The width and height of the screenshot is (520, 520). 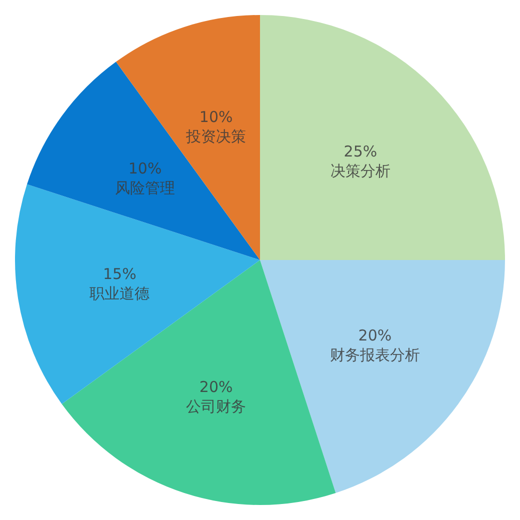 I want to click on data-label: 25%, so click(x=361, y=151).